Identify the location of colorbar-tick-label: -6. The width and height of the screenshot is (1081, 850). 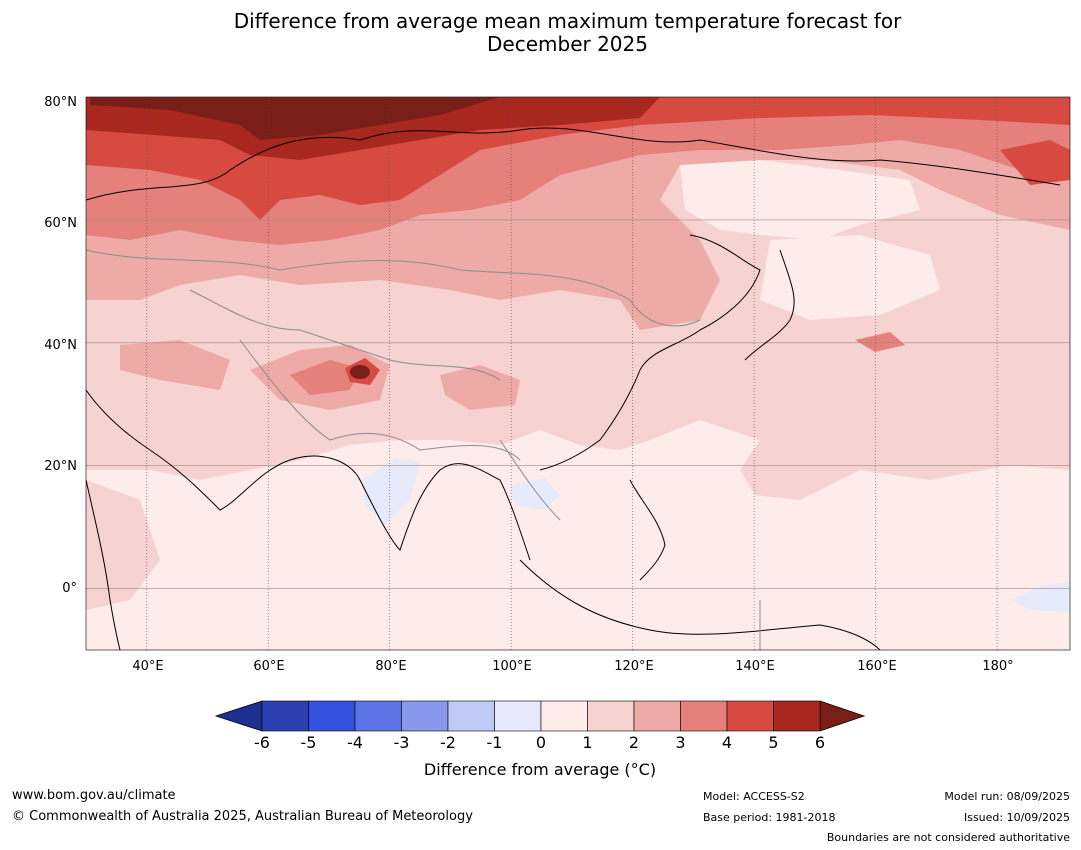
(262, 742).